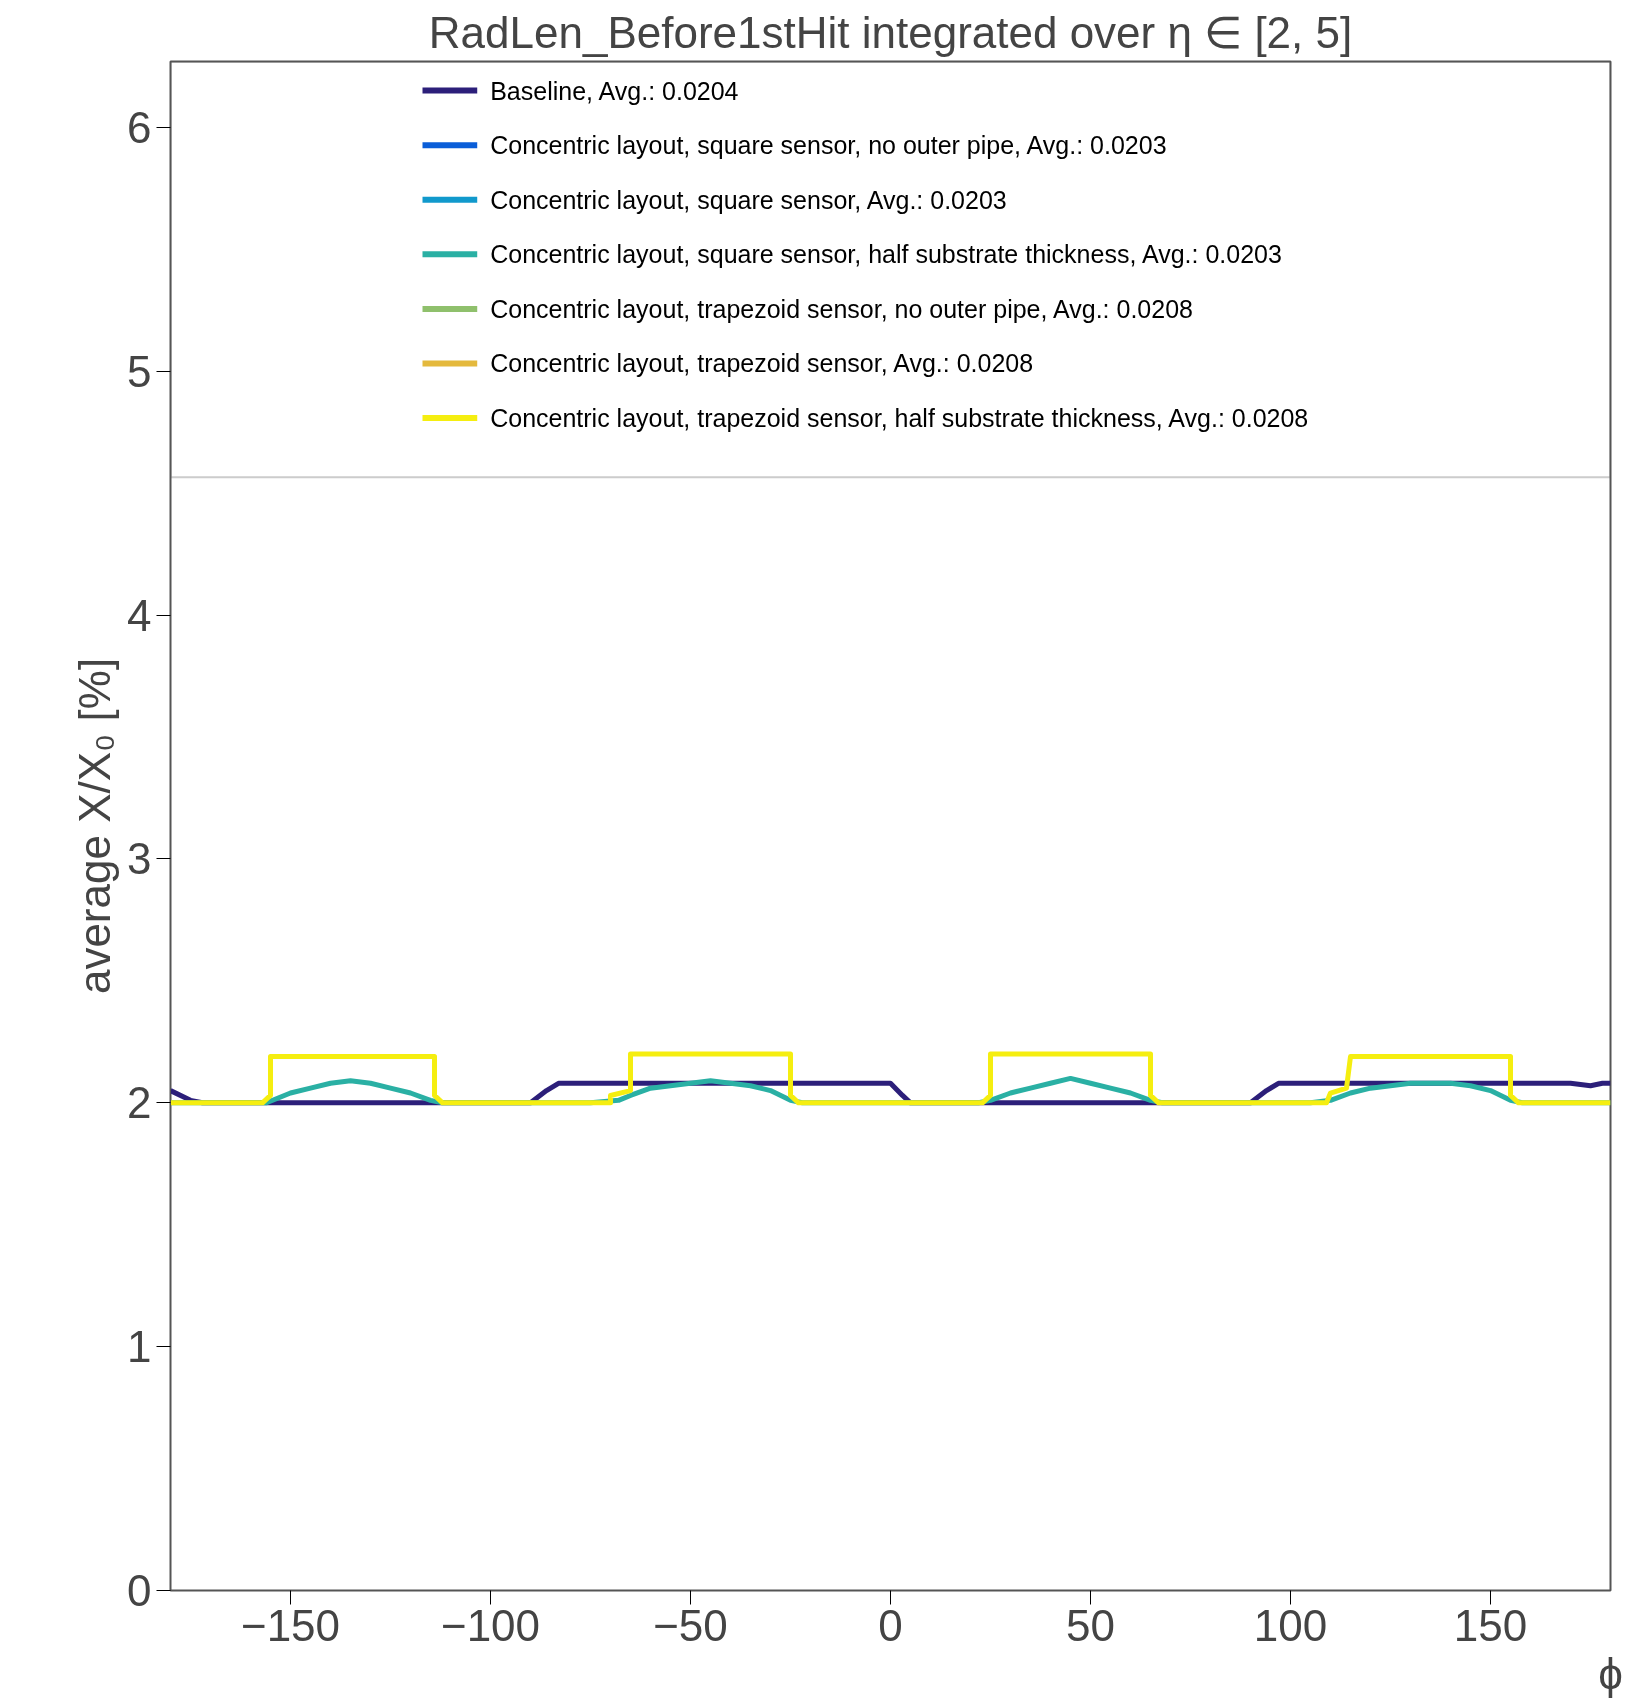 This screenshot has width=1645, height=1705. Describe the element at coordinates (139, 859) in the screenshot. I see `y-tick-label: 3` at that location.